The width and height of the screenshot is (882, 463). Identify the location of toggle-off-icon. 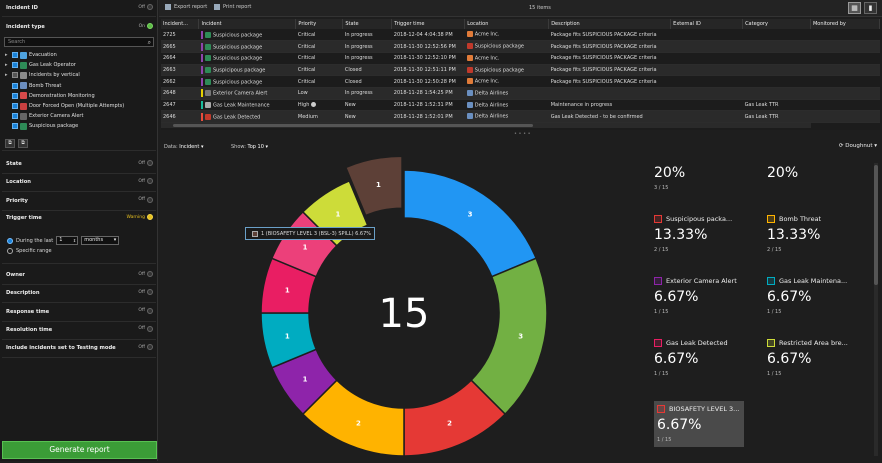
(150, 163).